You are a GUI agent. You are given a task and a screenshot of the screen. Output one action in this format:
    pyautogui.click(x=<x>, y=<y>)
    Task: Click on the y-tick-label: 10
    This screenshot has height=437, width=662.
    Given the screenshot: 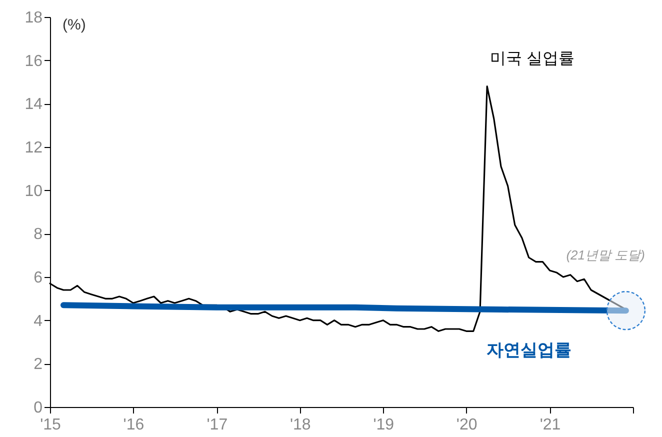 What is the action you would take?
    pyautogui.click(x=33, y=191)
    